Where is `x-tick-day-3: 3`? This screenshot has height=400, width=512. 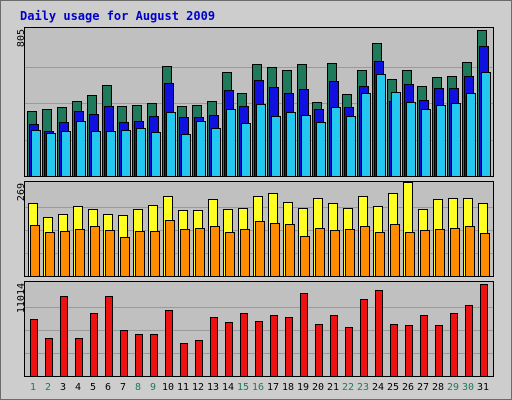 x-tick-day-3: 3 is located at coordinates (63, 387).